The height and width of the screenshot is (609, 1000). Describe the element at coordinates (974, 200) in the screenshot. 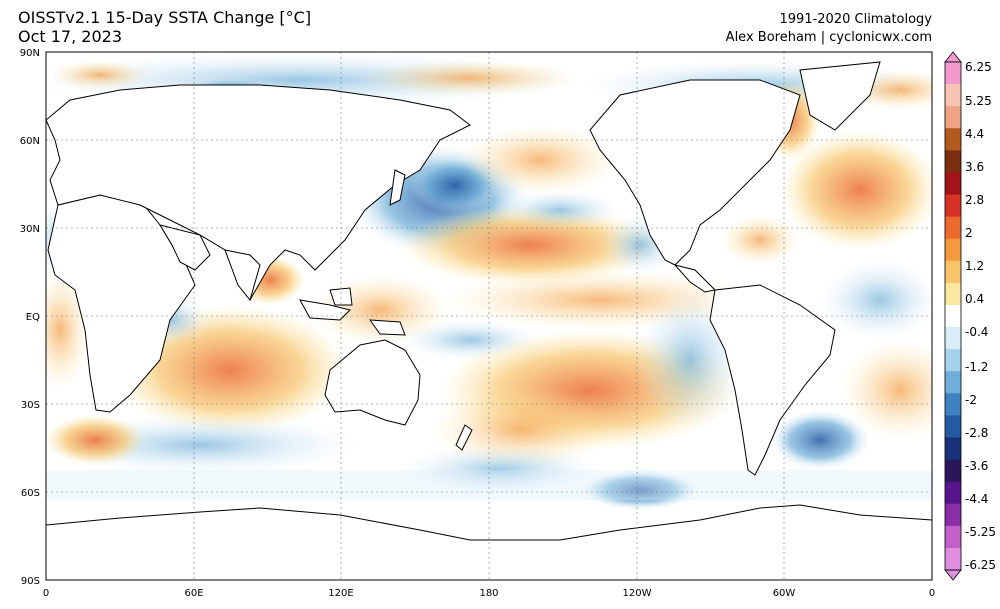

I see `colorbar-label: 2.8` at that location.